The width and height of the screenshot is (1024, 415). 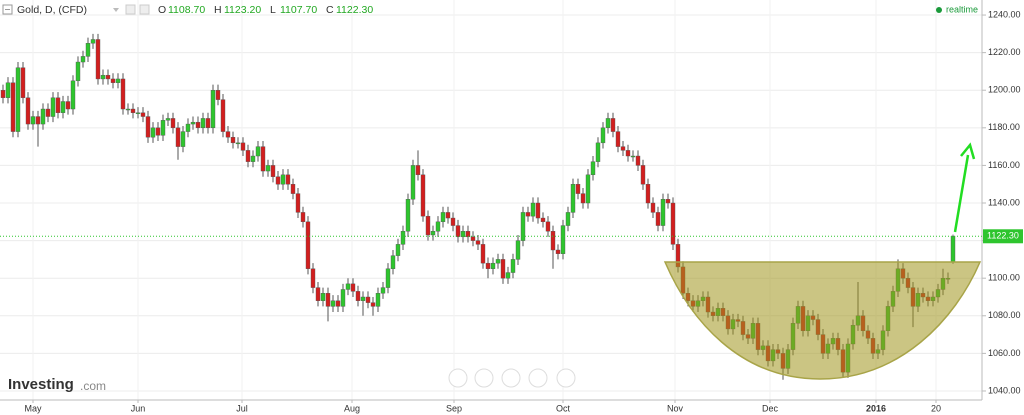 I want to click on y-tick-label: 1040.00, so click(x=1004, y=390).